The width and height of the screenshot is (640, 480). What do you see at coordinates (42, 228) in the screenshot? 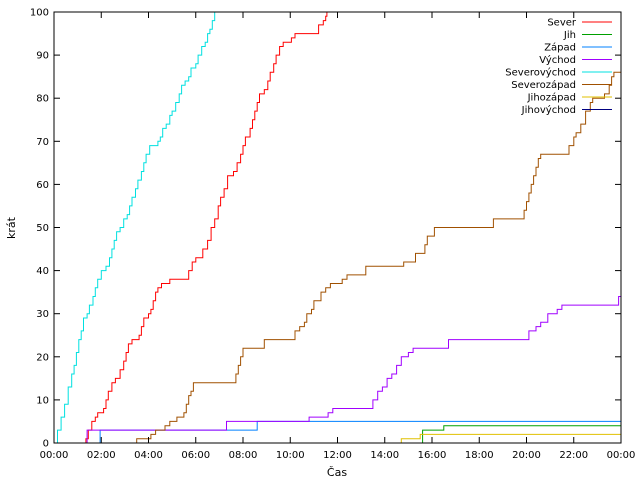
I see `y-tick-label: 50` at bounding box center [42, 228].